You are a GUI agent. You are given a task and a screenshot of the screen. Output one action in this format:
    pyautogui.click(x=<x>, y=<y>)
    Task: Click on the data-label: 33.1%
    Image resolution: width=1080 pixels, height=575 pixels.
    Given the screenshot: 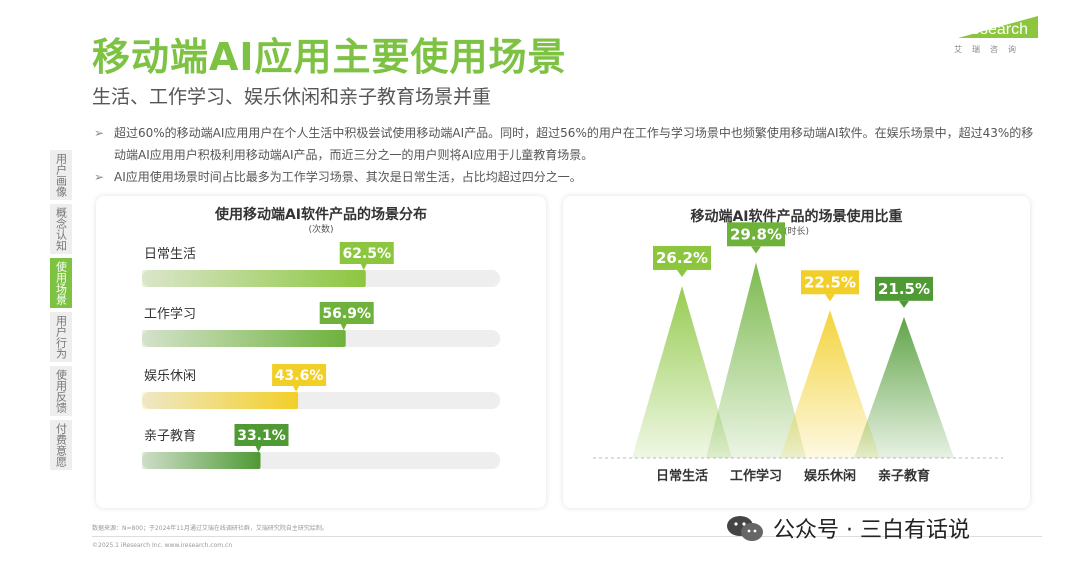 What is the action you would take?
    pyautogui.click(x=261, y=436)
    